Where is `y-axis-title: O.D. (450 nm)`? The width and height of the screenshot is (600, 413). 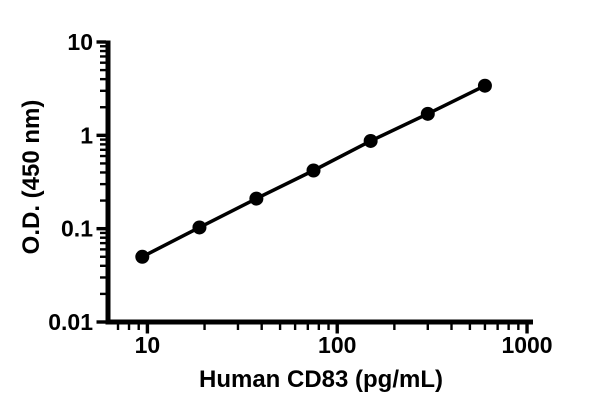
y-axis-title: O.D. (450 nm) is located at coordinates (31, 177).